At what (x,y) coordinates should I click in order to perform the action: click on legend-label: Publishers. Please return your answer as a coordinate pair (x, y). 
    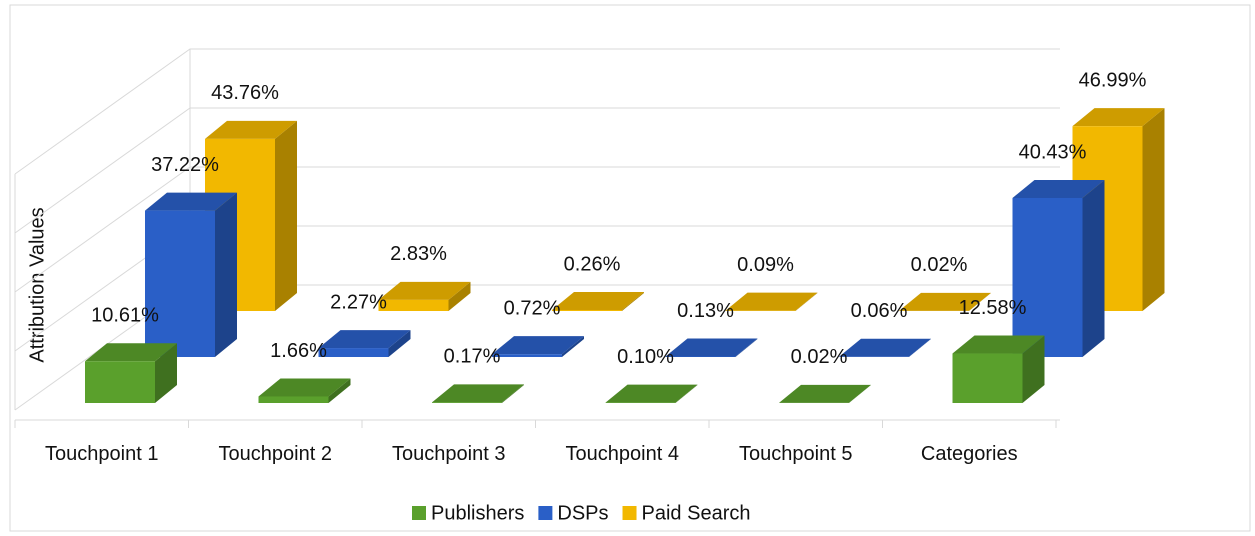
    Looking at the image, I should click on (477, 513).